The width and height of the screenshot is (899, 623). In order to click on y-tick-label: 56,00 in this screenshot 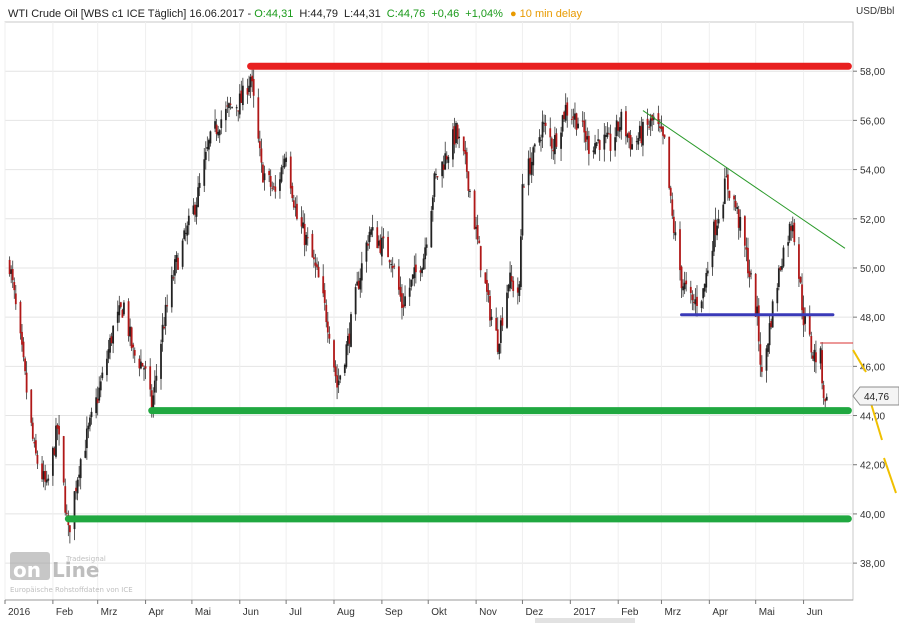, I will do `click(872, 121)`.